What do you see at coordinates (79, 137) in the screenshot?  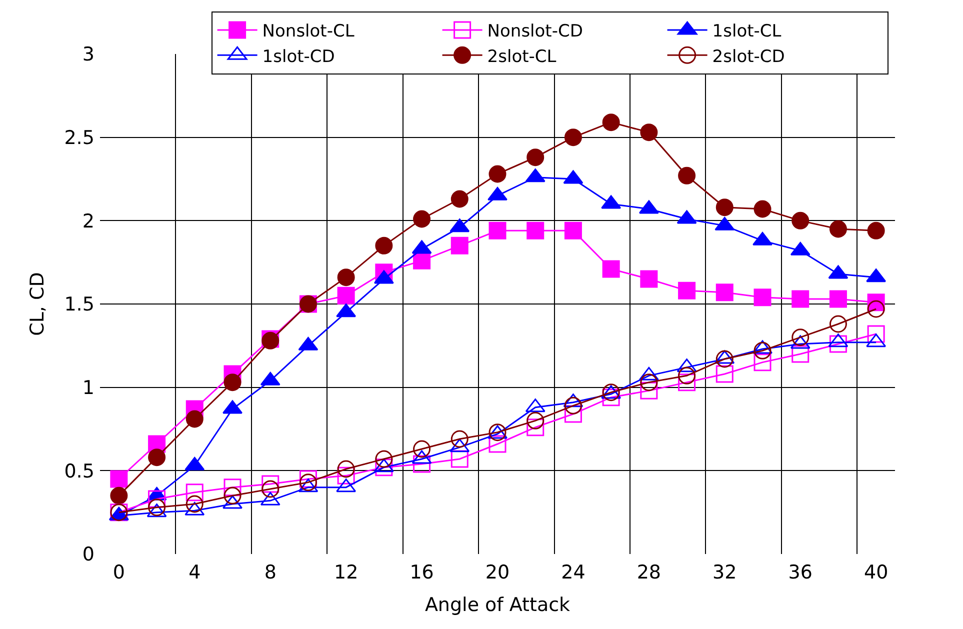 I see `y-tick-label: 2.5` at bounding box center [79, 137].